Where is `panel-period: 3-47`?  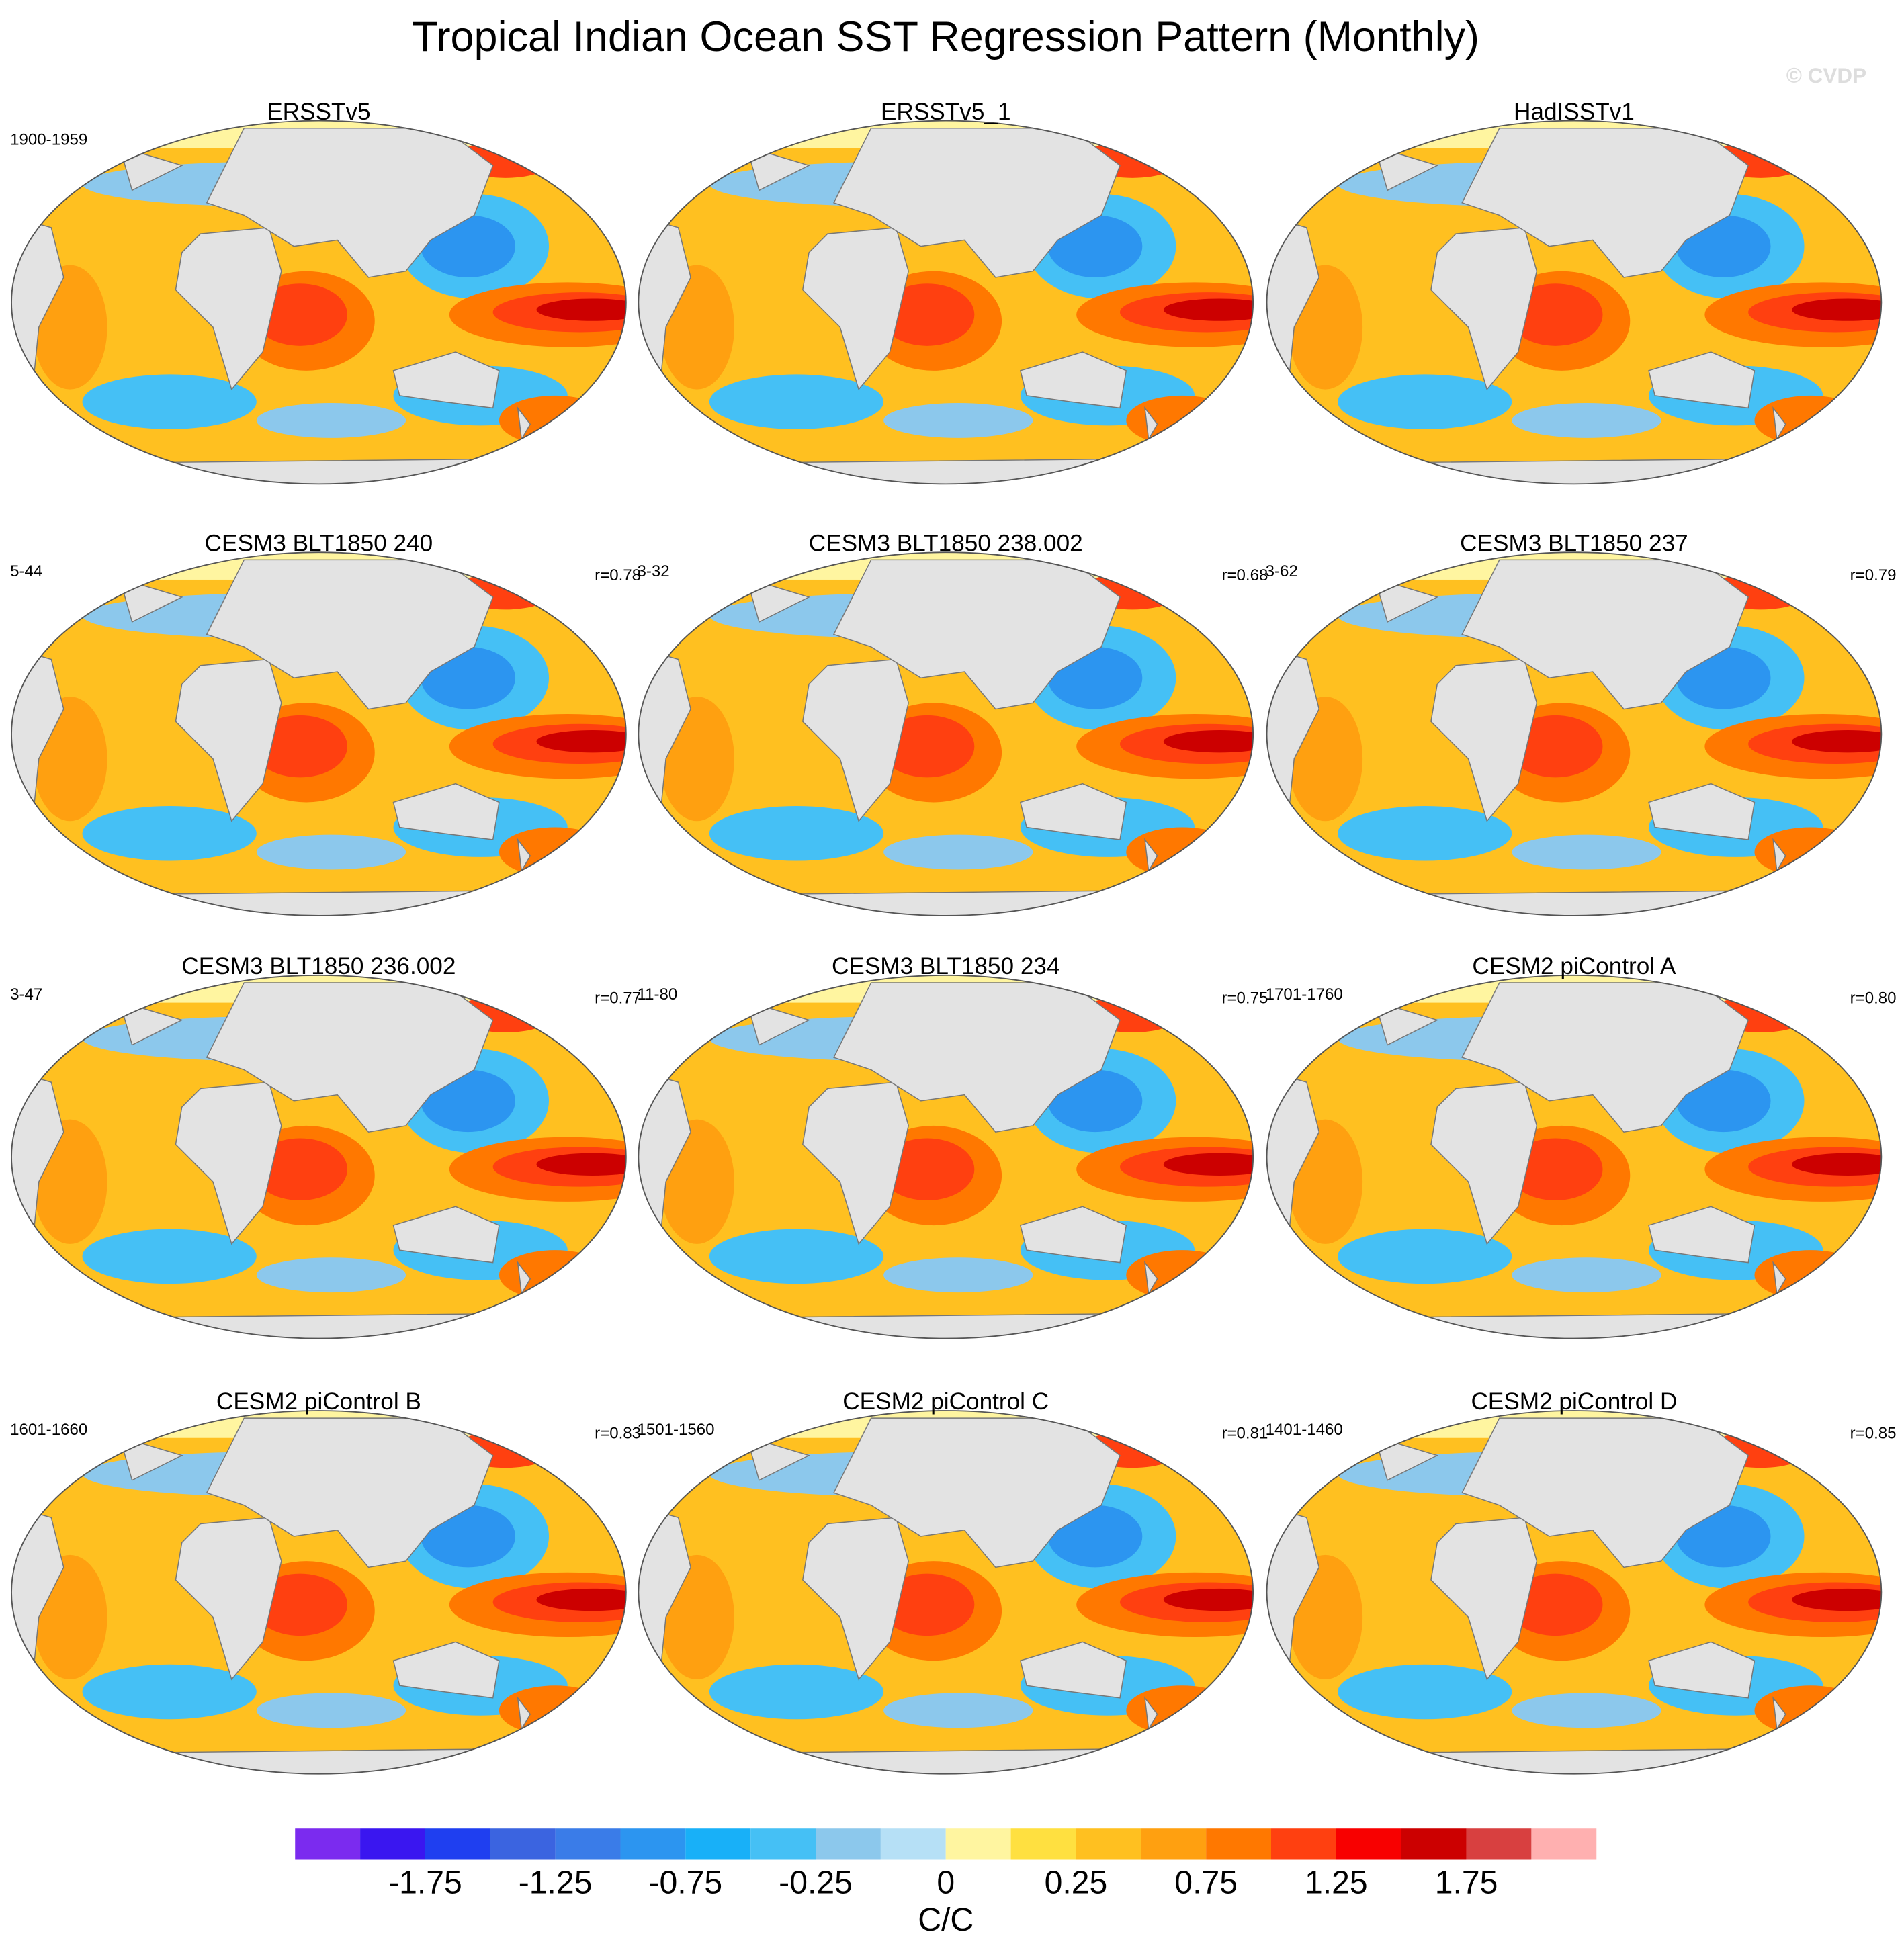 panel-period: 3-47 is located at coordinates (26, 994).